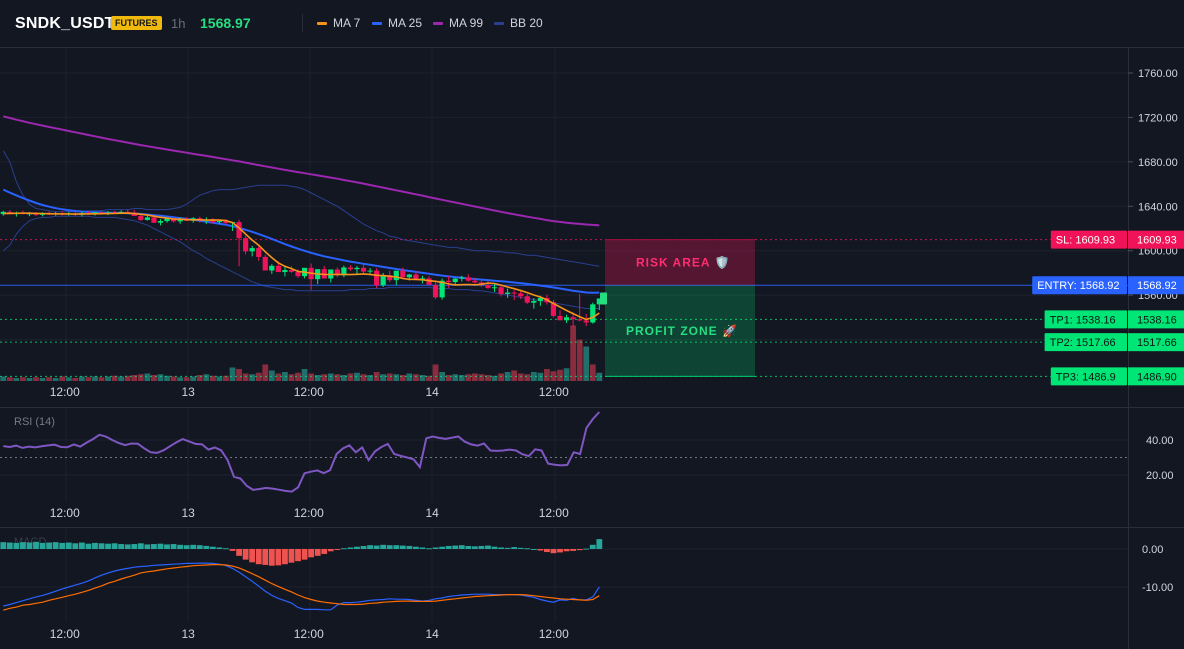 This screenshot has height=649, width=1184. What do you see at coordinates (1160, 476) in the screenshot?
I see `rsi-tick-label: 20.00` at bounding box center [1160, 476].